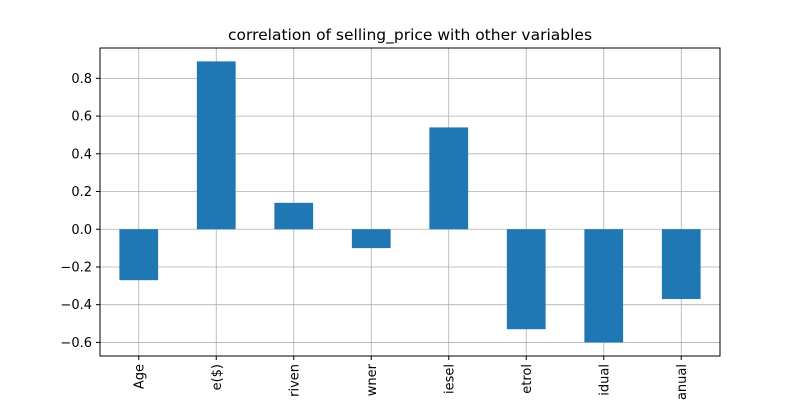 This screenshot has height=405, width=800. Describe the element at coordinates (81, 154) in the screenshot. I see `y-tick-label: 0.4` at that location.